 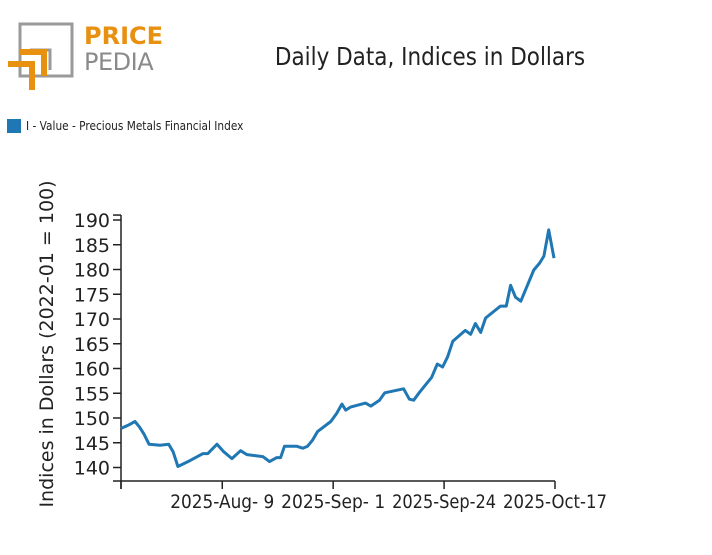 I want to click on y-tick-label: 145, so click(x=92, y=444).